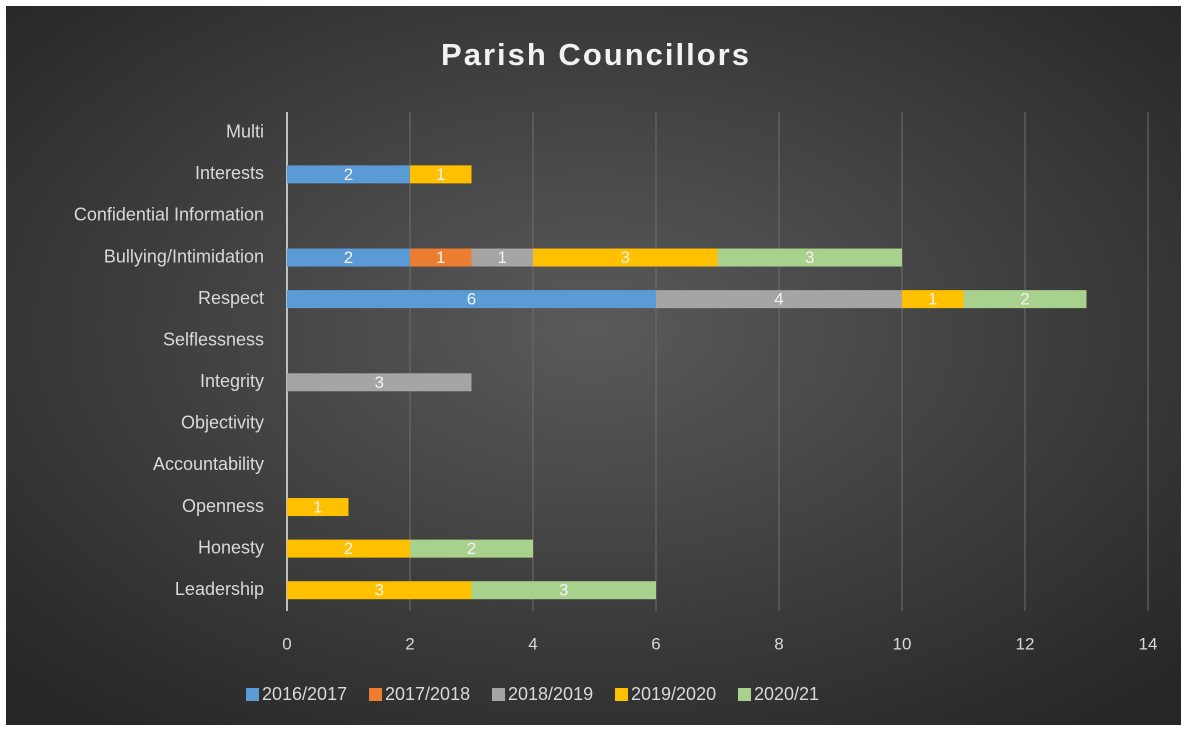 The image size is (1187, 731). What do you see at coordinates (222, 423) in the screenshot?
I see `y-tick-label: Objectivity` at bounding box center [222, 423].